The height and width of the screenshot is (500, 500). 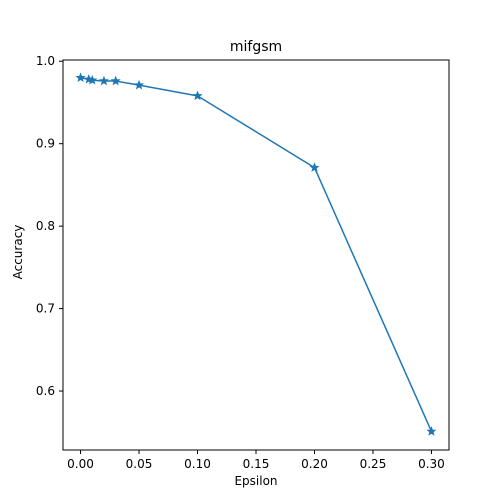 I want to click on x-tick-label: 0.30, so click(x=431, y=464).